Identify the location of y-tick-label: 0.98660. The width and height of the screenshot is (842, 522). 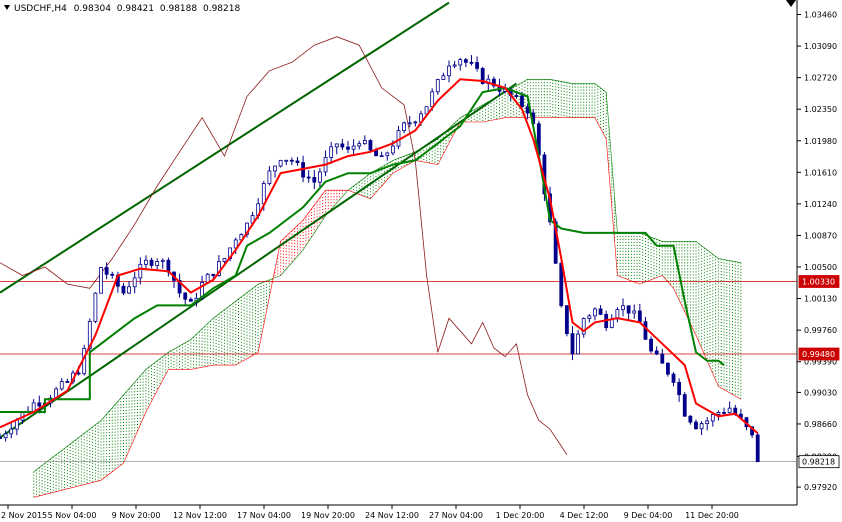
(820, 424).